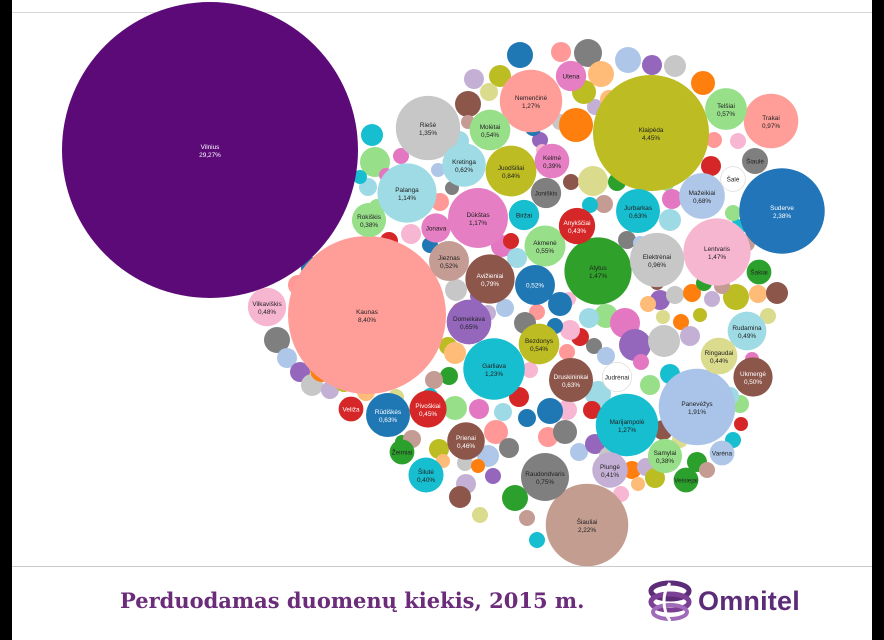 The image size is (884, 640). Describe the element at coordinates (597, 268) in the screenshot. I see `bubble-name-label: Alytus` at that location.